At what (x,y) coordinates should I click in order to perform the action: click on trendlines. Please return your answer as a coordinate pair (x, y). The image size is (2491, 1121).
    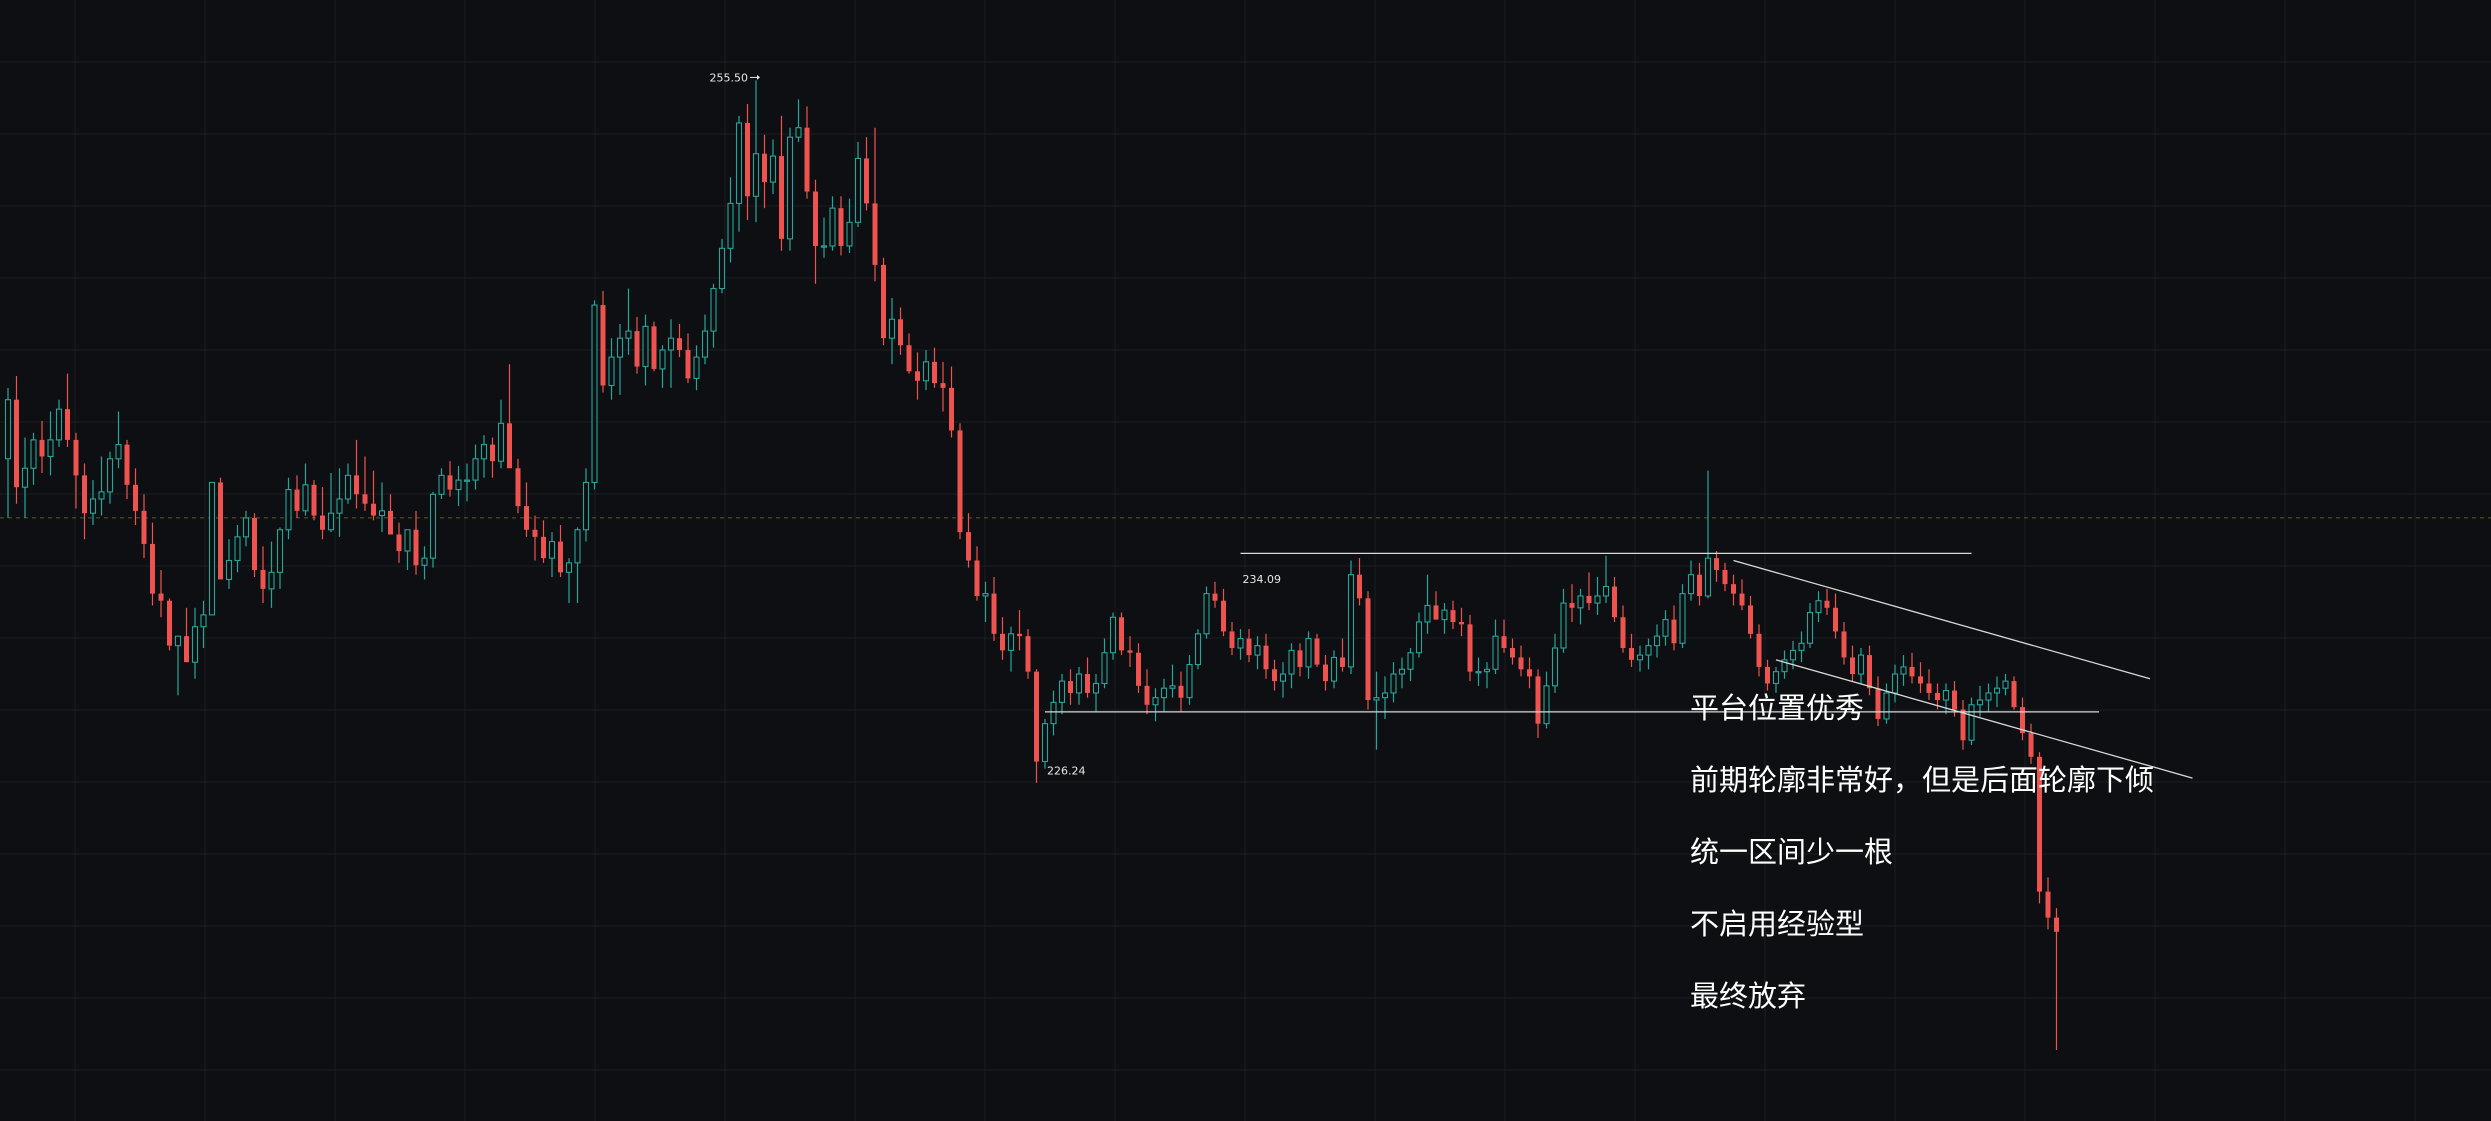
    Looking at the image, I should click on (1619, 665).